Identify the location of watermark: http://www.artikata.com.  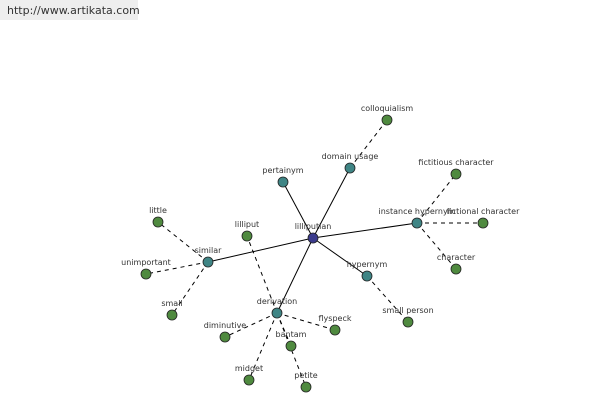
(70, 10).